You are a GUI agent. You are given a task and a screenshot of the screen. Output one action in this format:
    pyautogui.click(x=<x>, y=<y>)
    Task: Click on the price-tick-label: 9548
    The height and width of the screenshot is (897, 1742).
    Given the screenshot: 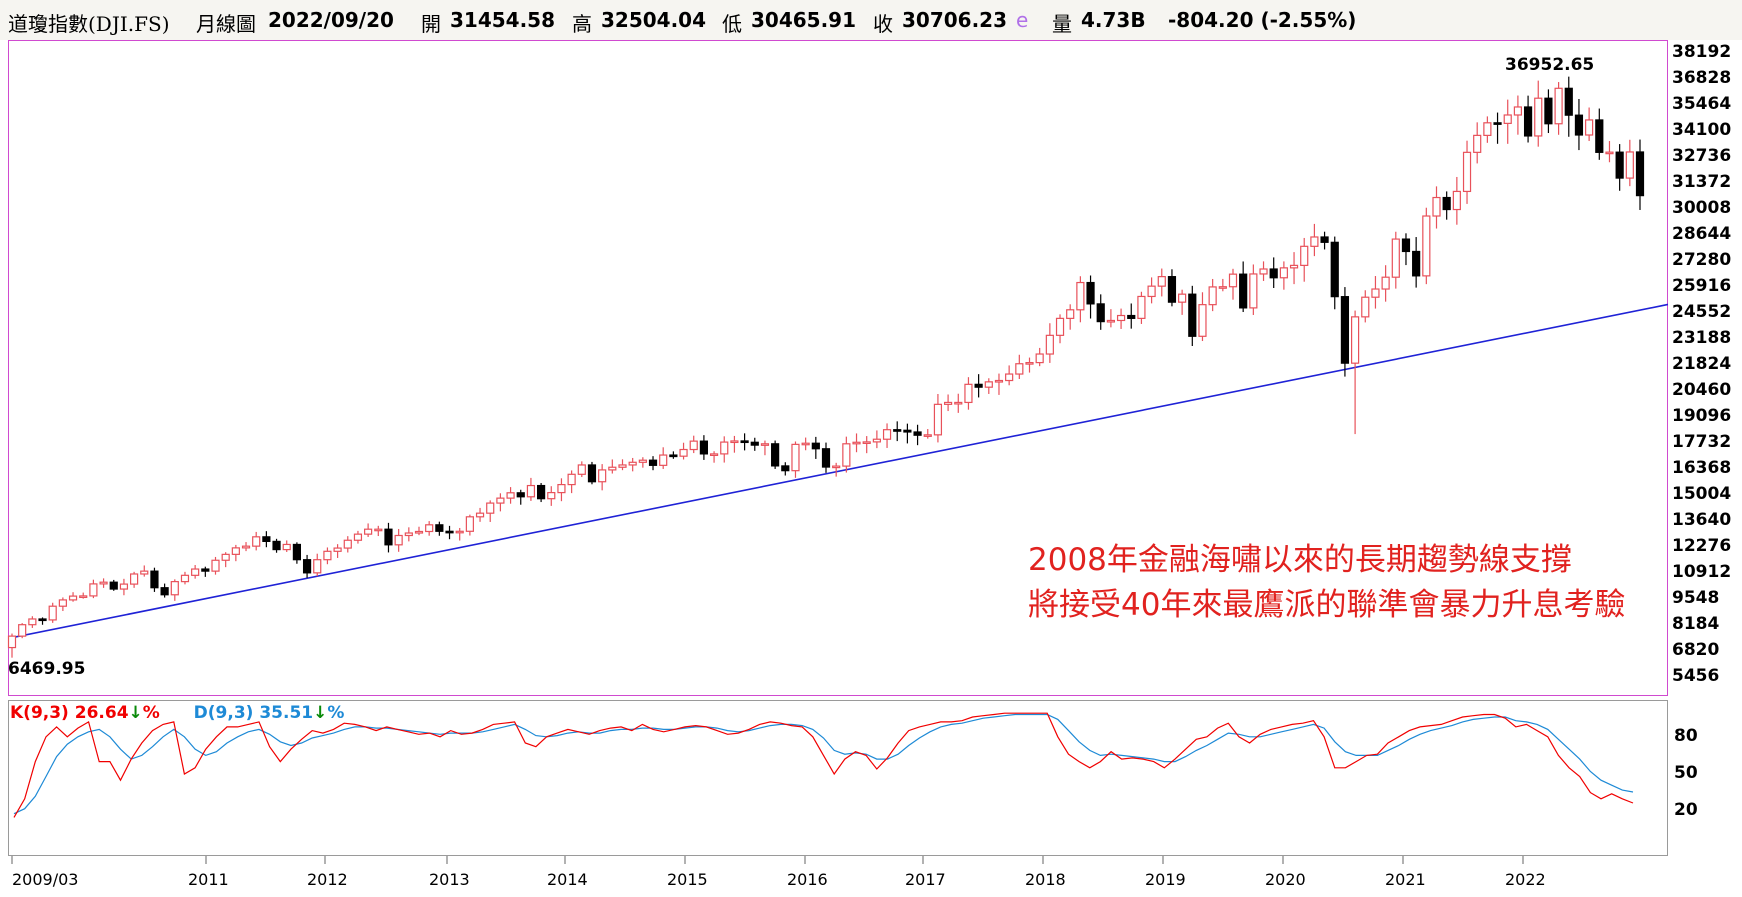 What is the action you would take?
    pyautogui.click(x=1696, y=598)
    